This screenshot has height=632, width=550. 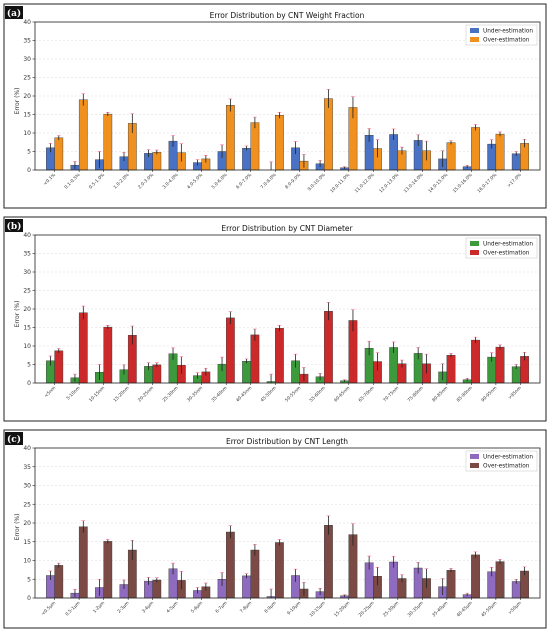 I want to click on panel-label: (c), so click(x=14, y=439).